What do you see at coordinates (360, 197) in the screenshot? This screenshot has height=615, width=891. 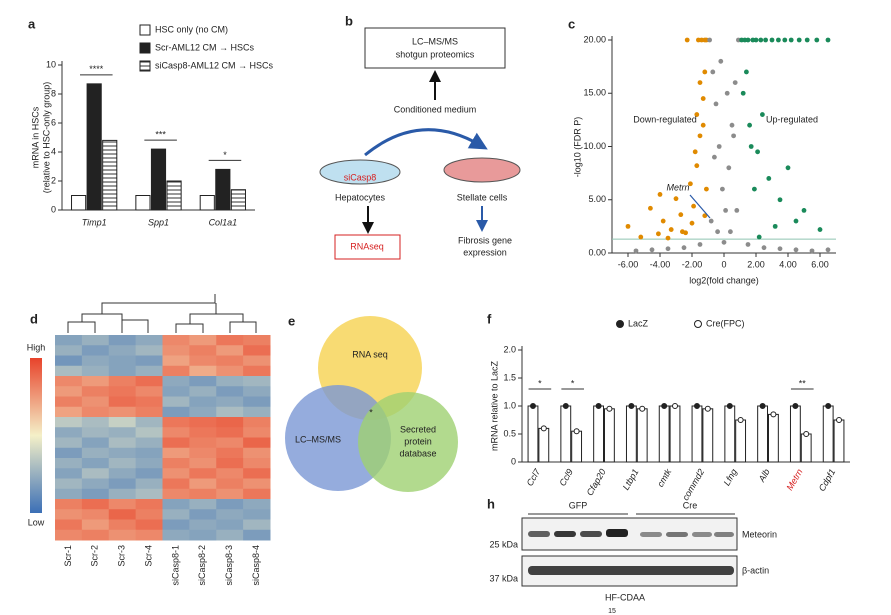 I see `label: Hepatocytes` at bounding box center [360, 197].